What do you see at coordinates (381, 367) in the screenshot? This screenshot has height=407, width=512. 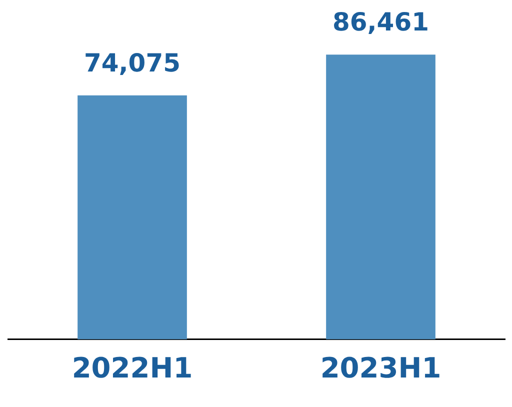 I see `x-tick-label: 2023H1` at bounding box center [381, 367].